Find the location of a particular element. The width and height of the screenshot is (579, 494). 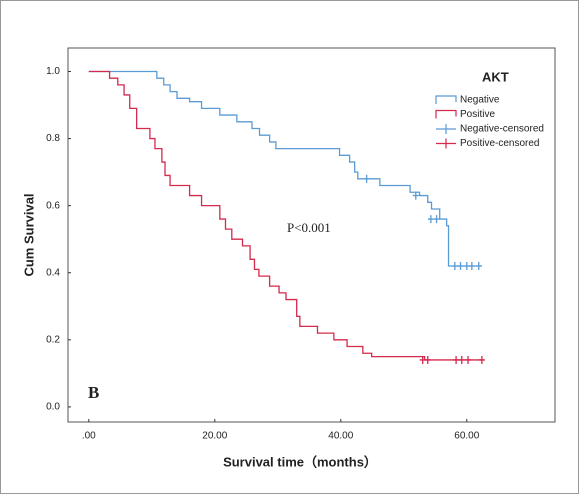

legend-label: Negative-censored is located at coordinates (502, 129).